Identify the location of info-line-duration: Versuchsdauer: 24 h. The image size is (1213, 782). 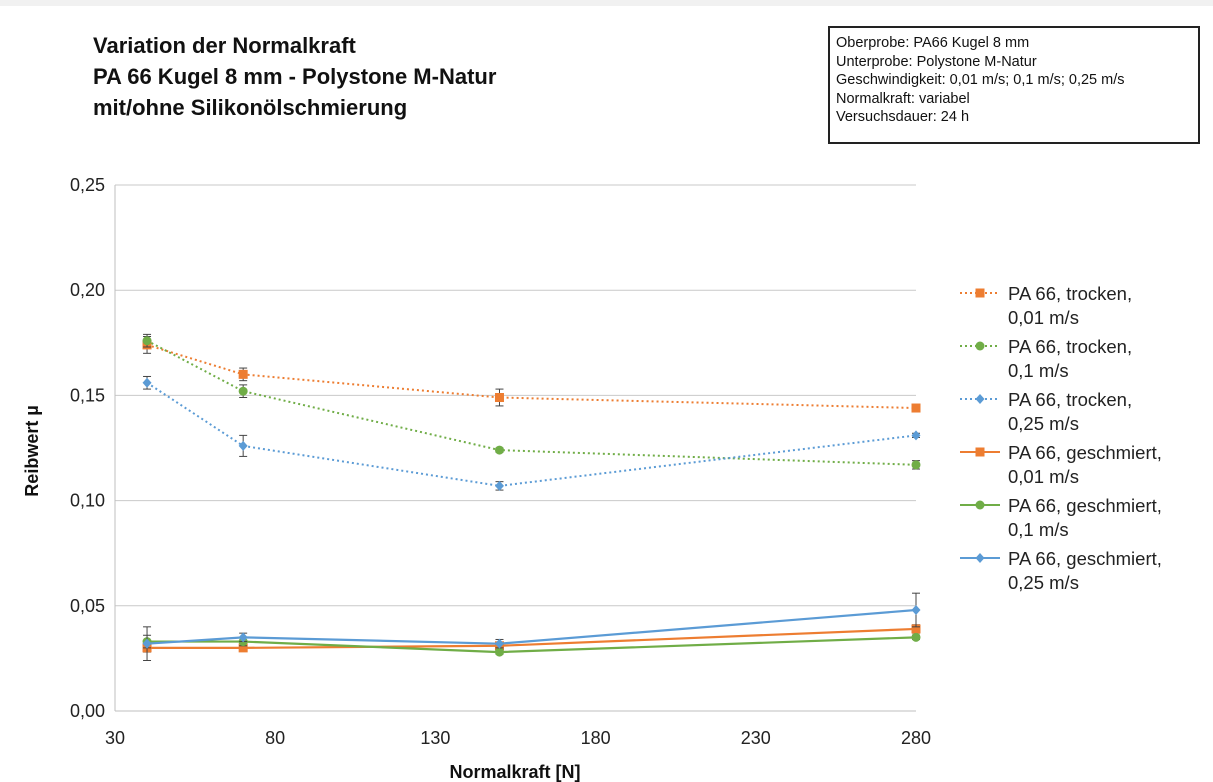
(903, 117).